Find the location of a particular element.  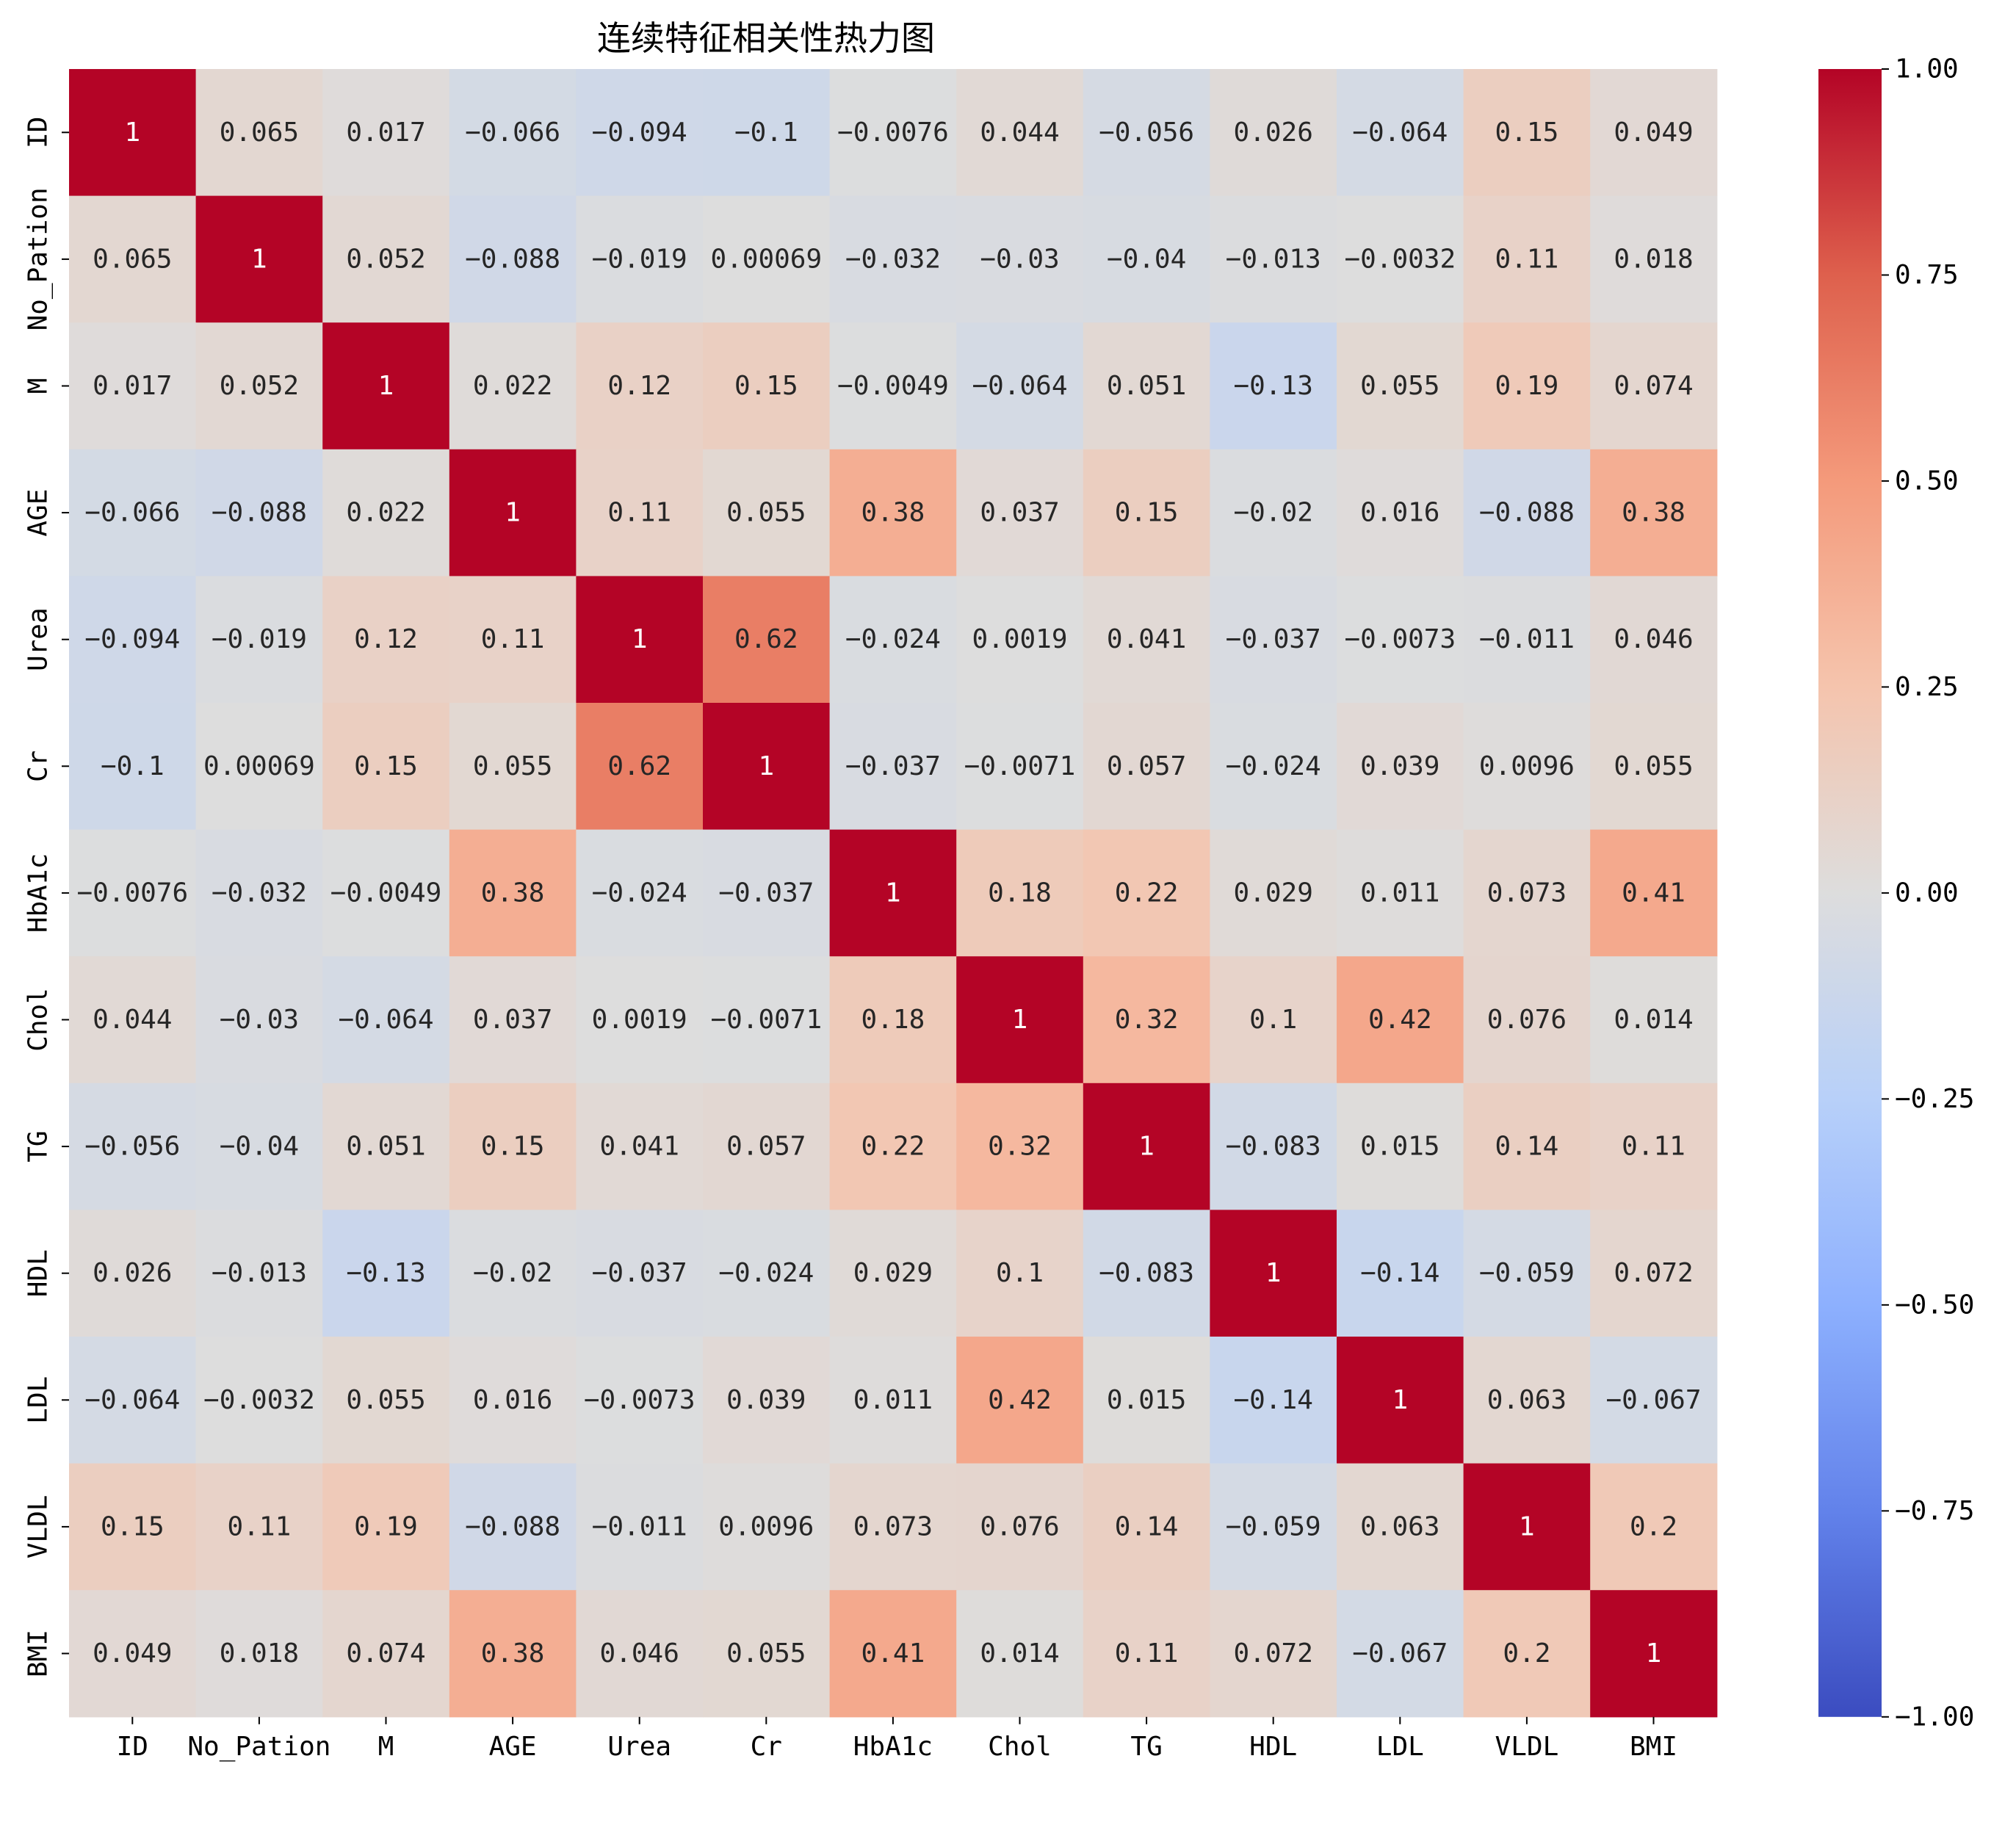

heatmap-cell-Chol-HbA1c is located at coordinates (893, 1020).